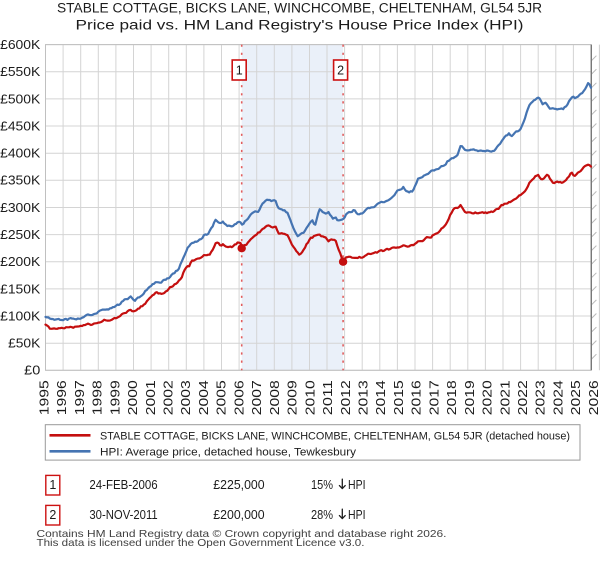 The image size is (600, 565). Describe the element at coordinates (20, 126) in the screenshot. I see `svg-text: £450K` at that location.